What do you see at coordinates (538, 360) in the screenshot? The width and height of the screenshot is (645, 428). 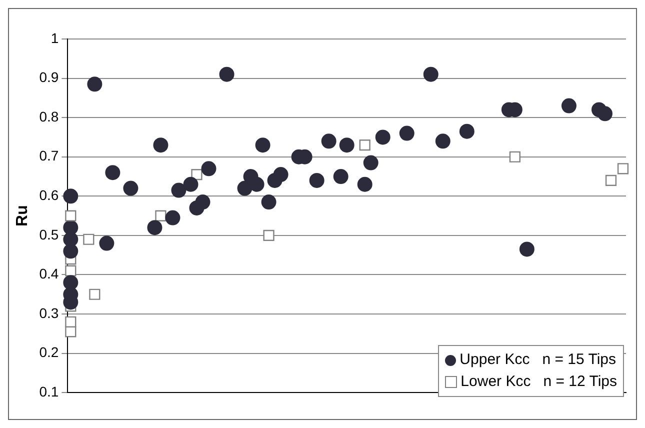 I see `legend-label: Upper Kcc n = 15 Tips` at bounding box center [538, 360].